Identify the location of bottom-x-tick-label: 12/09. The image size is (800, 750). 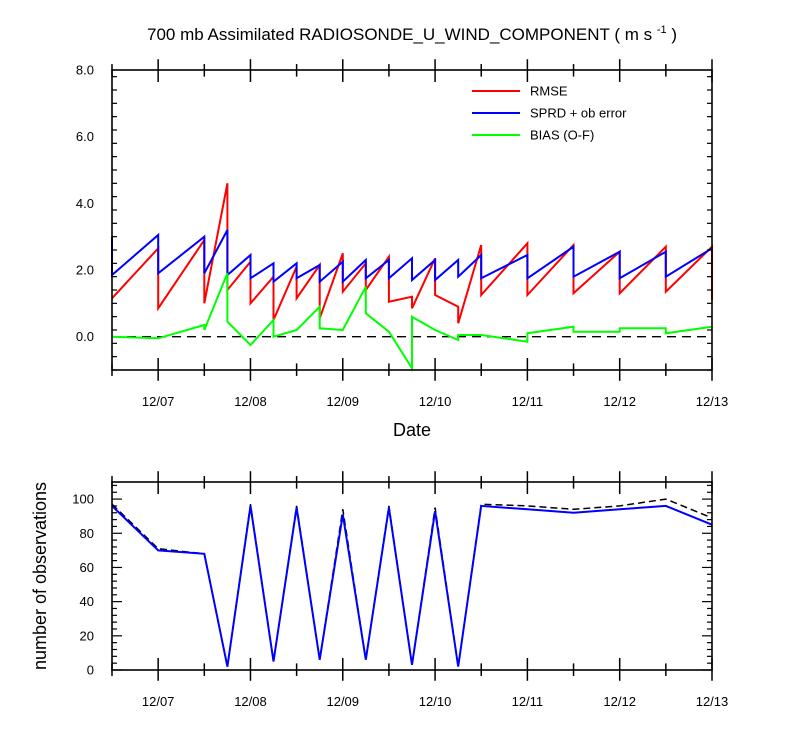
(342, 701).